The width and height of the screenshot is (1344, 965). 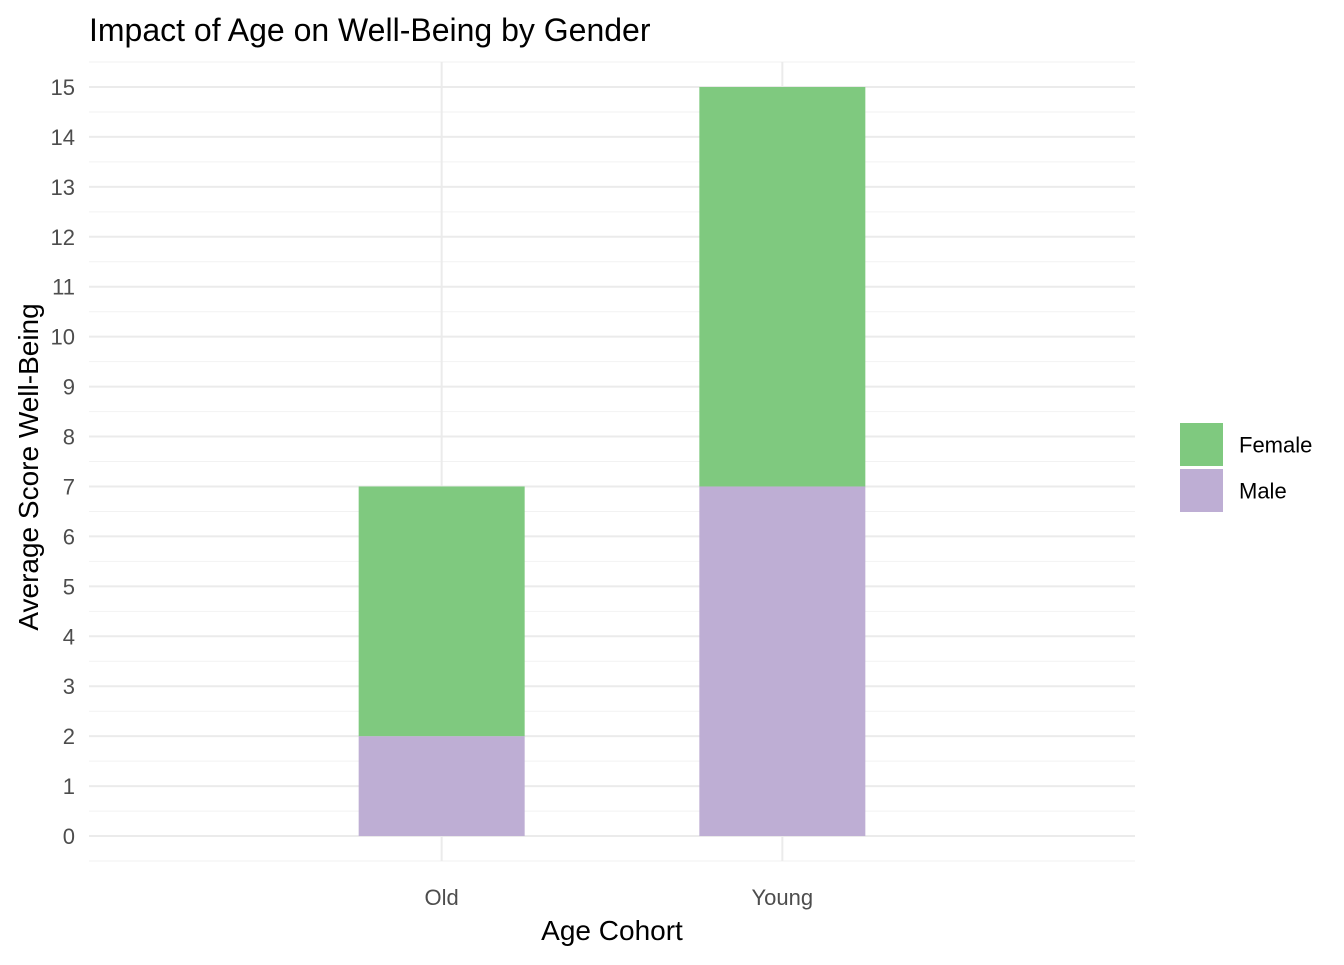 I want to click on legend-label-female: Female, so click(x=1275, y=445).